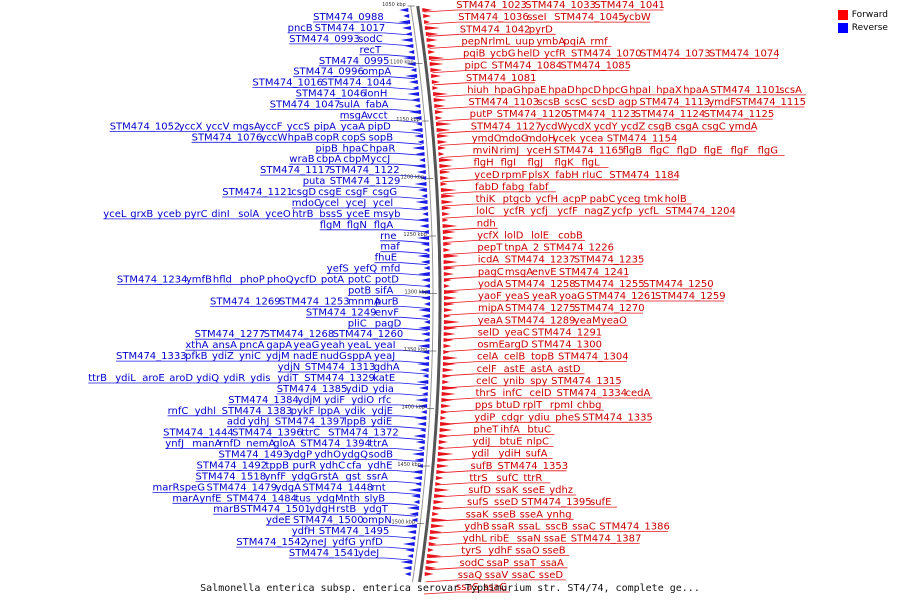  I want to click on forward-gene-label: pyrD, so click(541, 29).